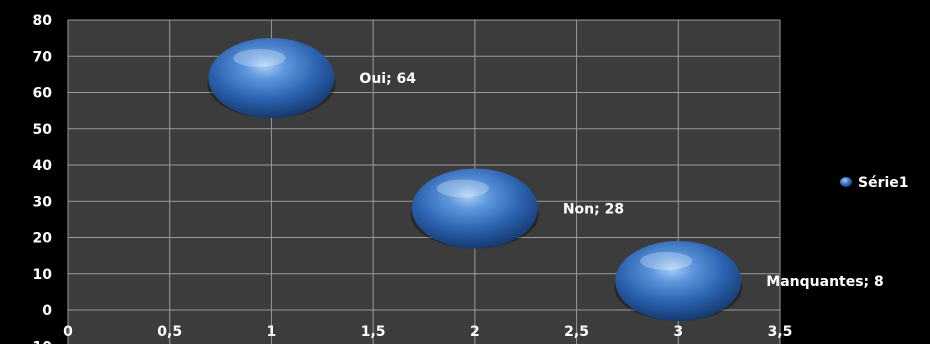 The width and height of the screenshot is (930, 344). What do you see at coordinates (43, 239) in the screenshot?
I see `y-tick-label: 20` at bounding box center [43, 239].